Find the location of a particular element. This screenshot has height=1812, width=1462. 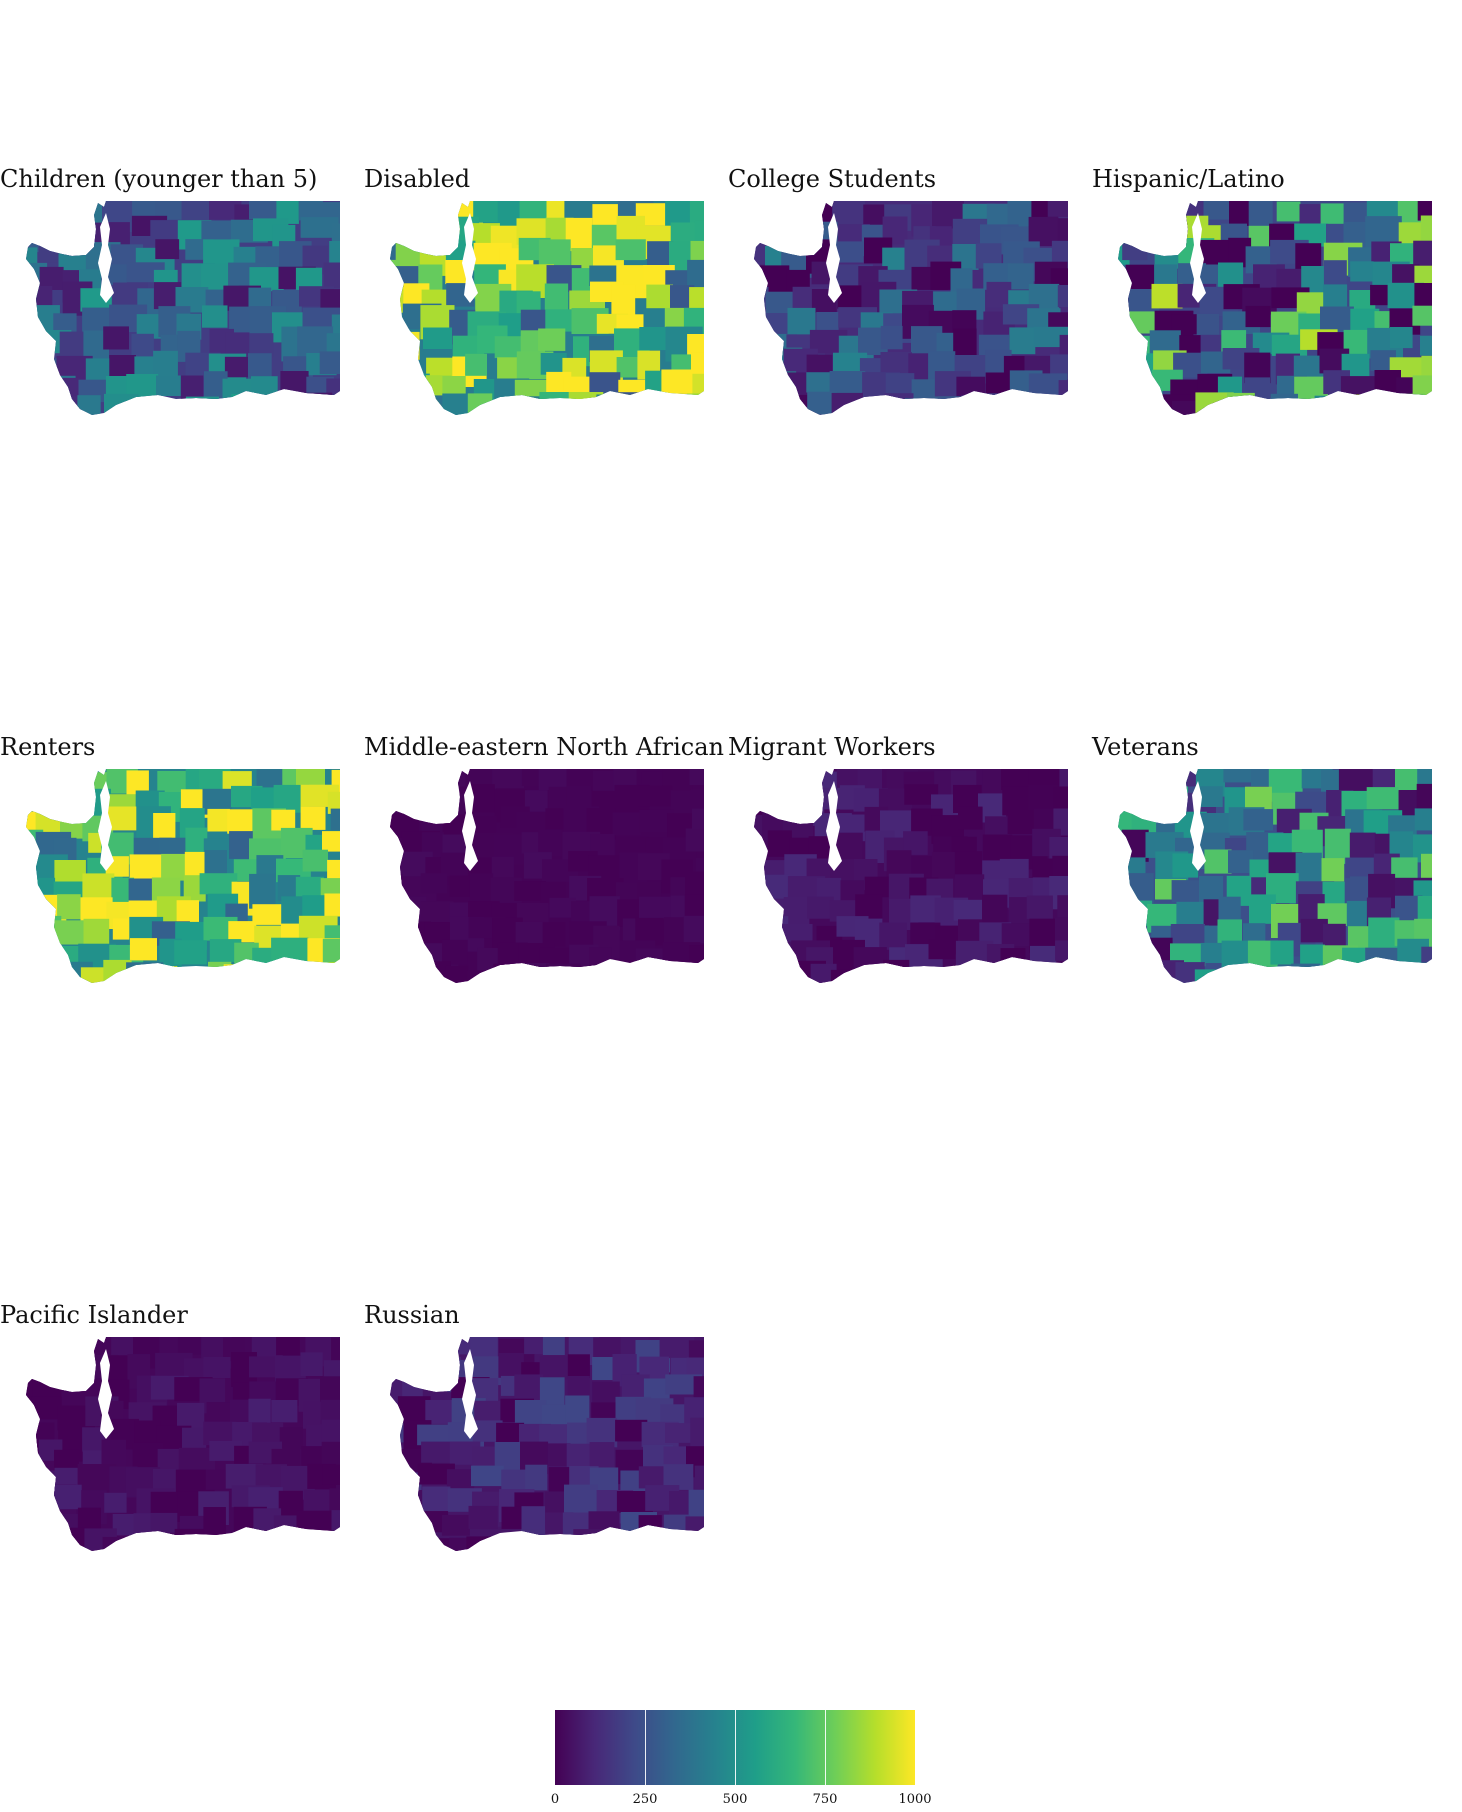

legend-tick-label: 500 is located at coordinates (735, 1799).